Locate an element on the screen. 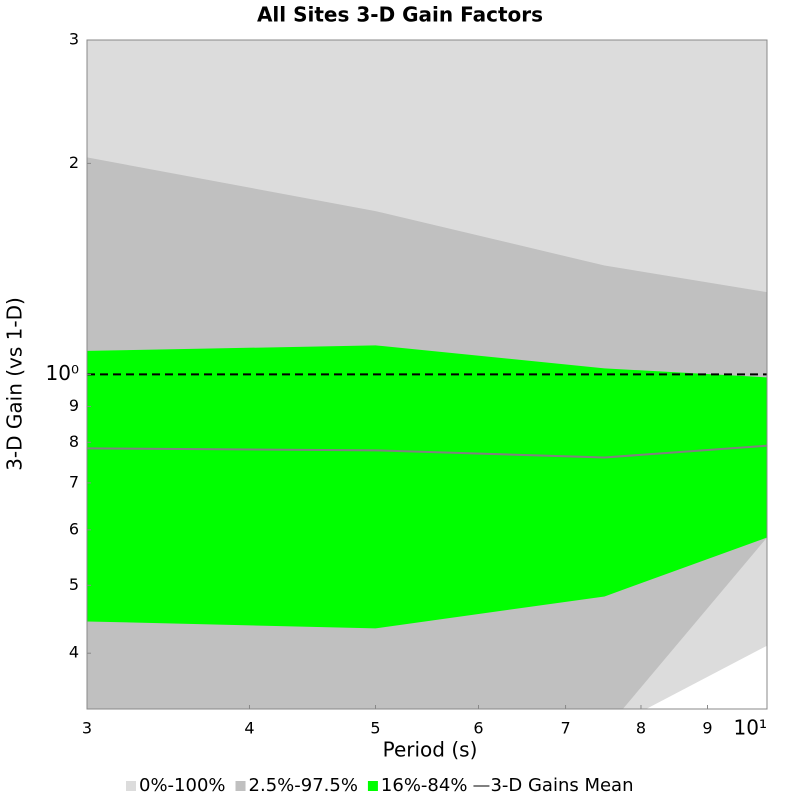 Image resolution: width=800 pixels, height=804 pixels. legend-label: 16%-84% is located at coordinates (424, 785).